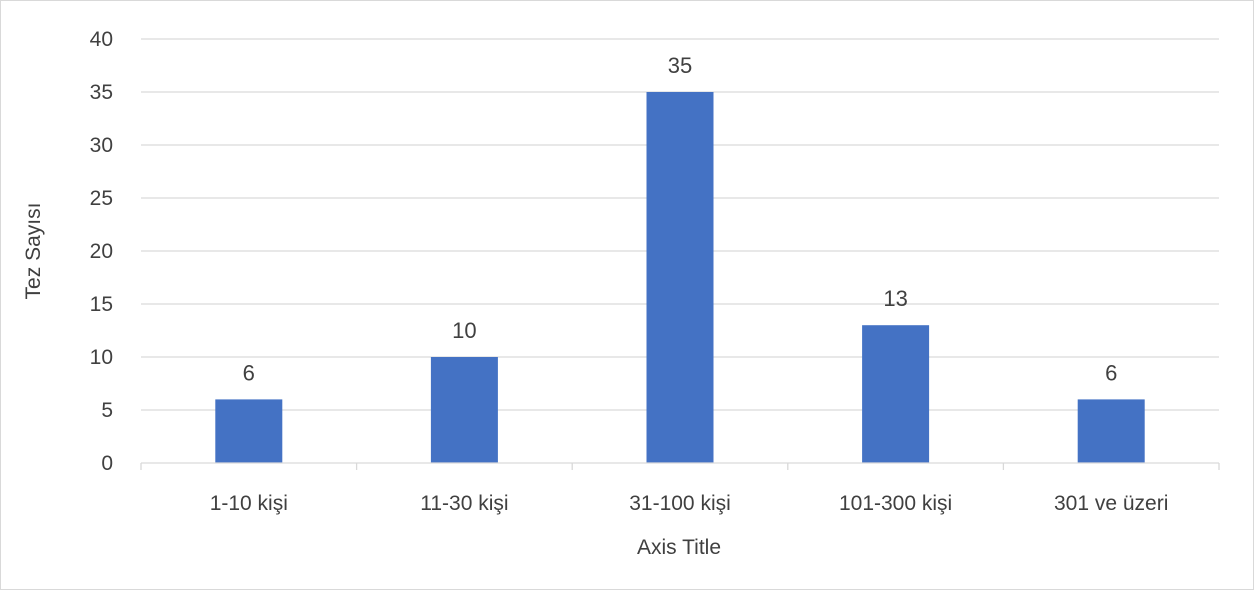 This screenshot has height=596, width=1254. I want to click on x-axis, so click(680, 466).